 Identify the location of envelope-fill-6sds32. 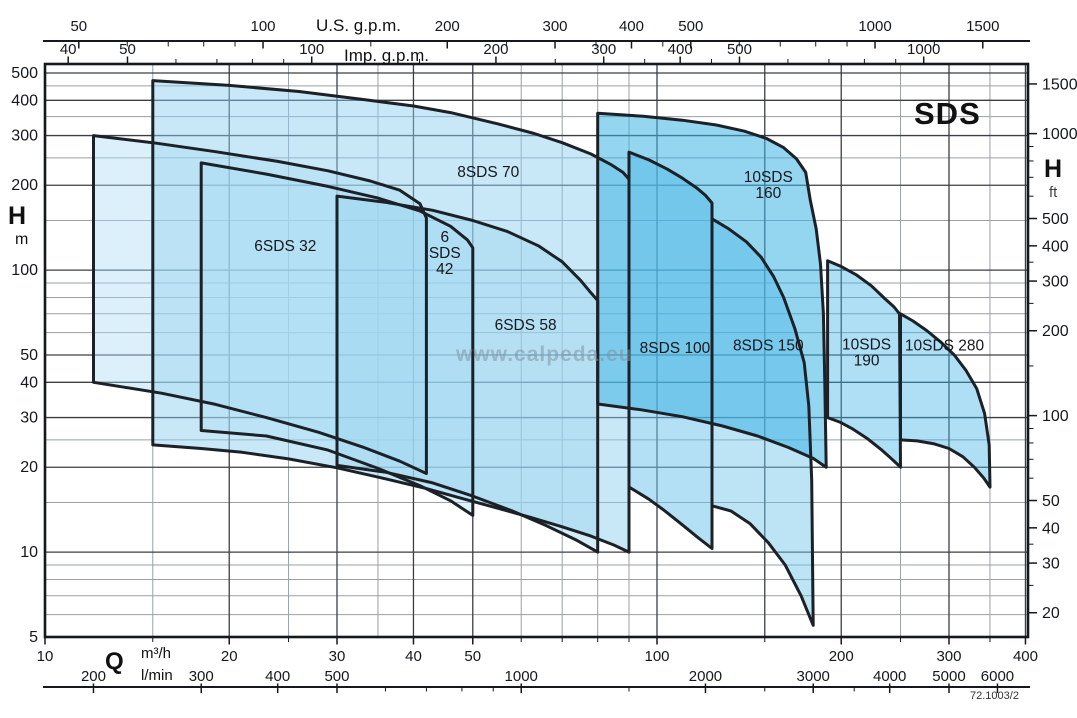
(260, 304).